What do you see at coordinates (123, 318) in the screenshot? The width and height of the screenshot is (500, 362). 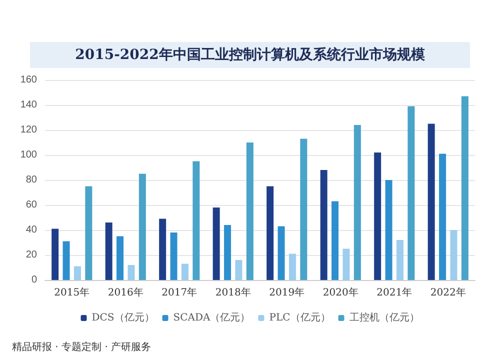 I see `legend-label: DCS（亿元）` at bounding box center [123, 318].